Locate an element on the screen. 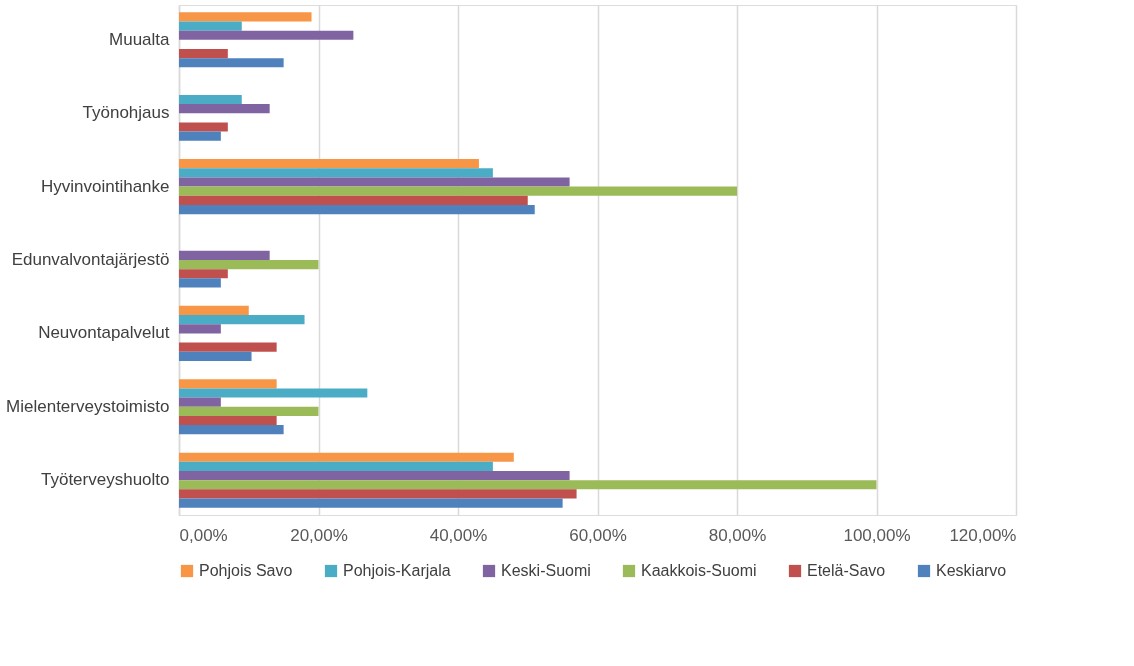 The image size is (1134, 666). legend-label: Pohjois-Karjala is located at coordinates (397, 570).